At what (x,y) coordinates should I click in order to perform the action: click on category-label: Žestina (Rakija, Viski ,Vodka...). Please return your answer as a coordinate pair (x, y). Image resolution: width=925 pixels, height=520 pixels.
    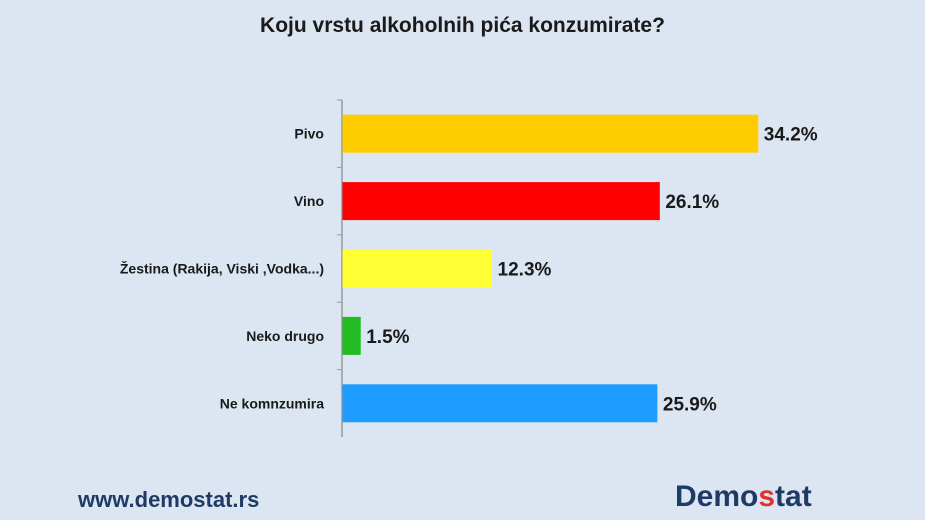
    Looking at the image, I should click on (222, 268).